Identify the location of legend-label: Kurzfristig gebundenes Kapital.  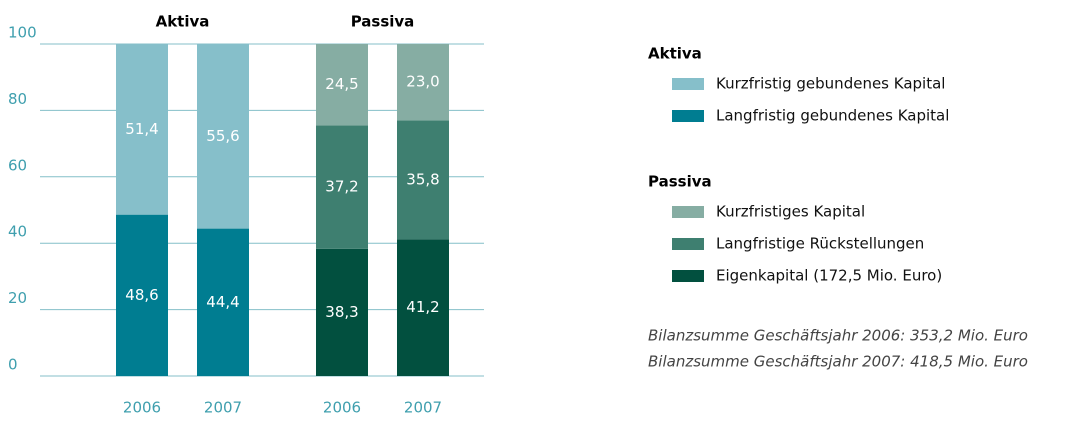
(830, 84).